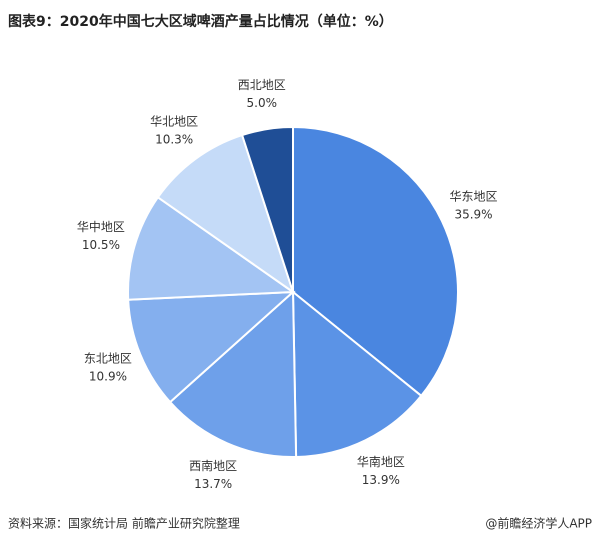  Describe the element at coordinates (213, 465) in the screenshot. I see `slice-label: 西南地区` at that location.